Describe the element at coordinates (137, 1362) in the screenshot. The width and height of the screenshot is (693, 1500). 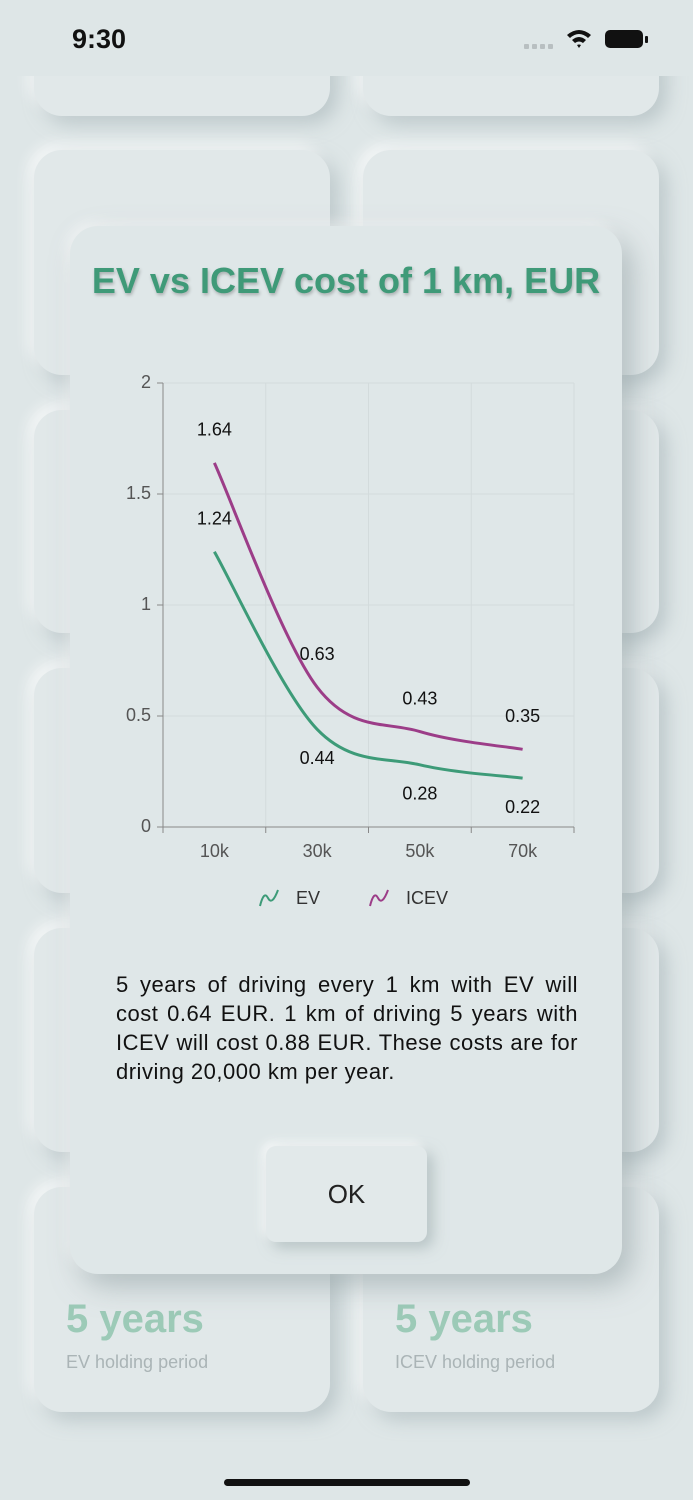
I see `card-label: EV holding period` at that location.